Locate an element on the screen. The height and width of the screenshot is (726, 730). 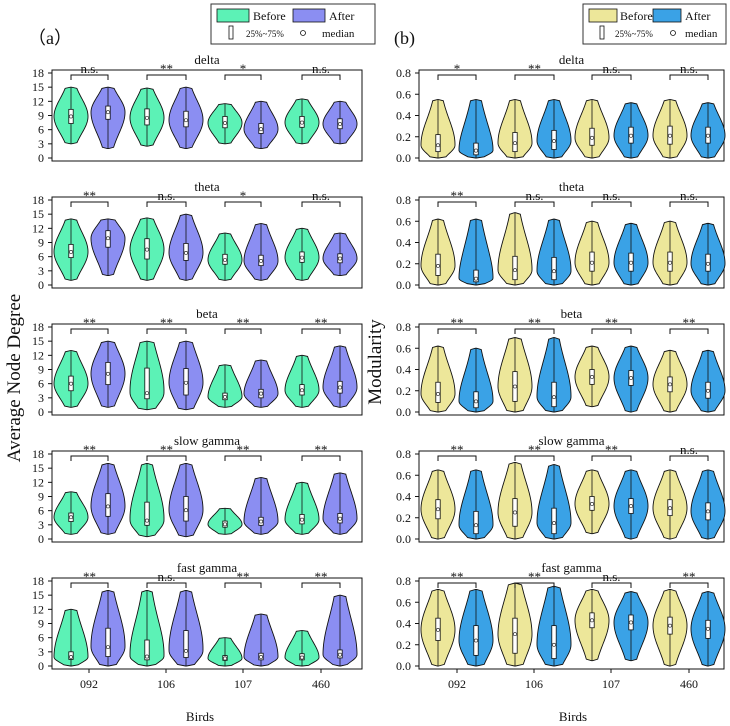
legend-b-median-dot is located at coordinates (673, 33).